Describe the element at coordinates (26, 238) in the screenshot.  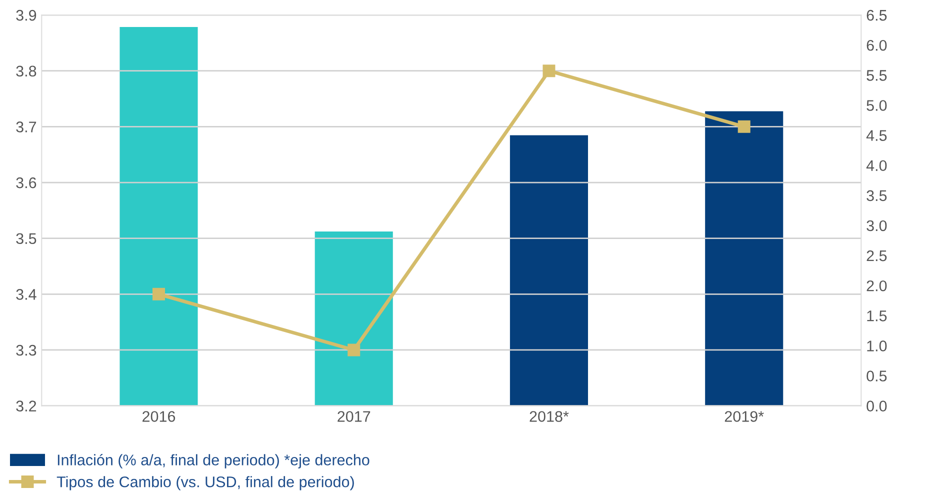
I see `y-tick-label: 3.5` at that location.